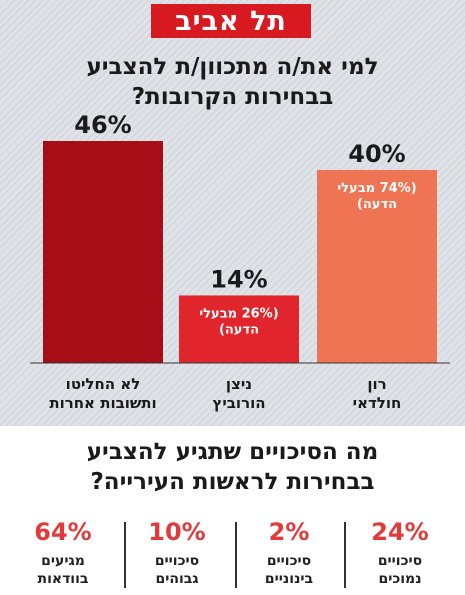 The width and height of the screenshot is (465, 595). Describe the element at coordinates (377, 393) in the screenshot. I see `category-label: רון חולדאי` at that location.